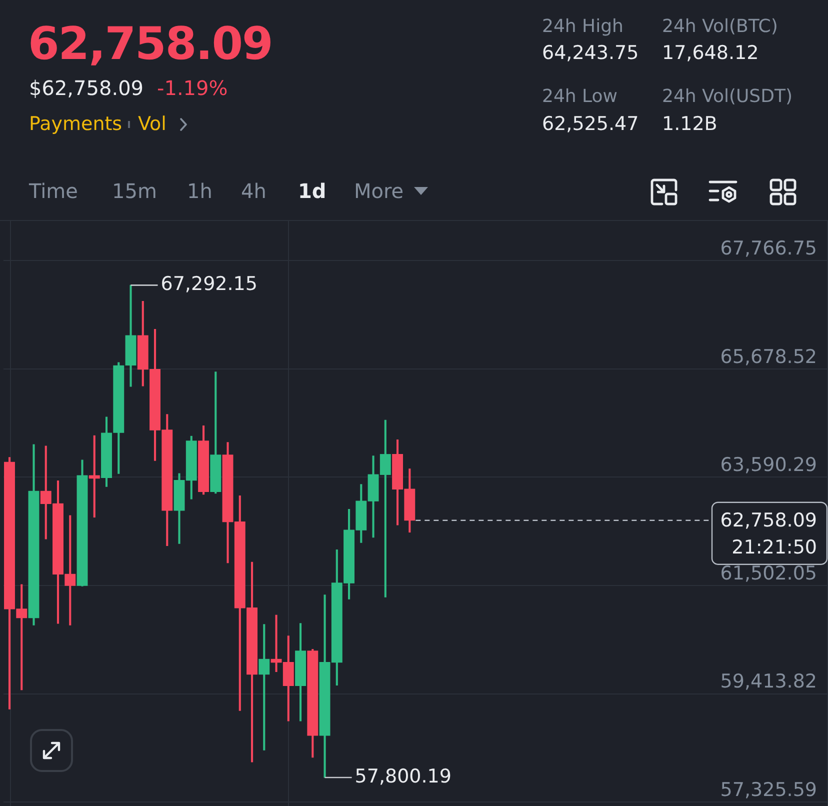 The width and height of the screenshot is (828, 806). What do you see at coordinates (710, 53) in the screenshot?
I see `text: 17,648.12` at bounding box center [710, 53].